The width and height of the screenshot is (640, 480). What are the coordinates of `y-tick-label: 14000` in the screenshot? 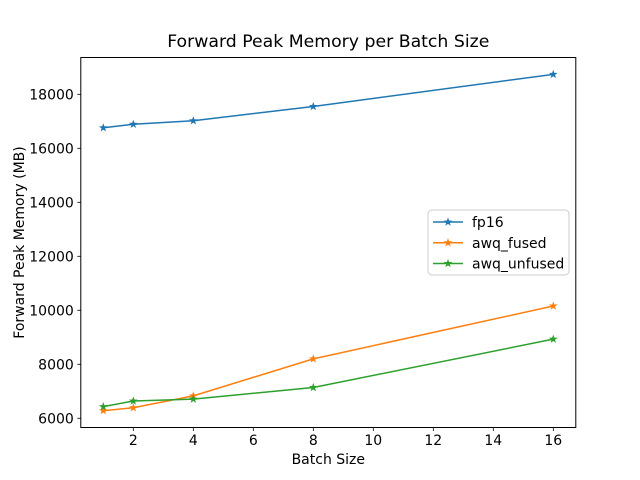 It's located at (51, 203).